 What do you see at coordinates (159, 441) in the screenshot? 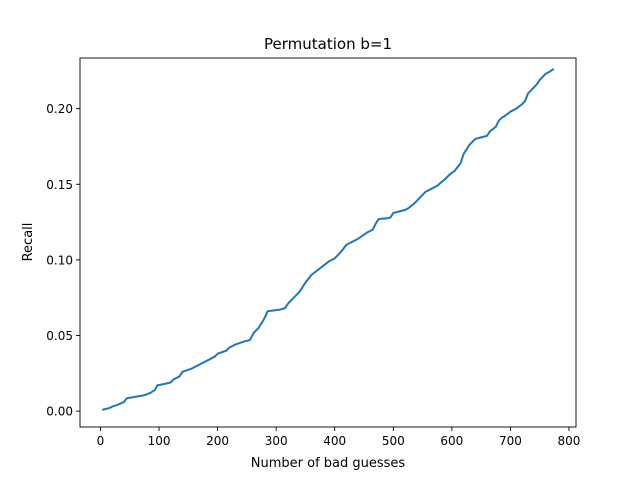
I see `x-tick-label: 100` at bounding box center [159, 441].